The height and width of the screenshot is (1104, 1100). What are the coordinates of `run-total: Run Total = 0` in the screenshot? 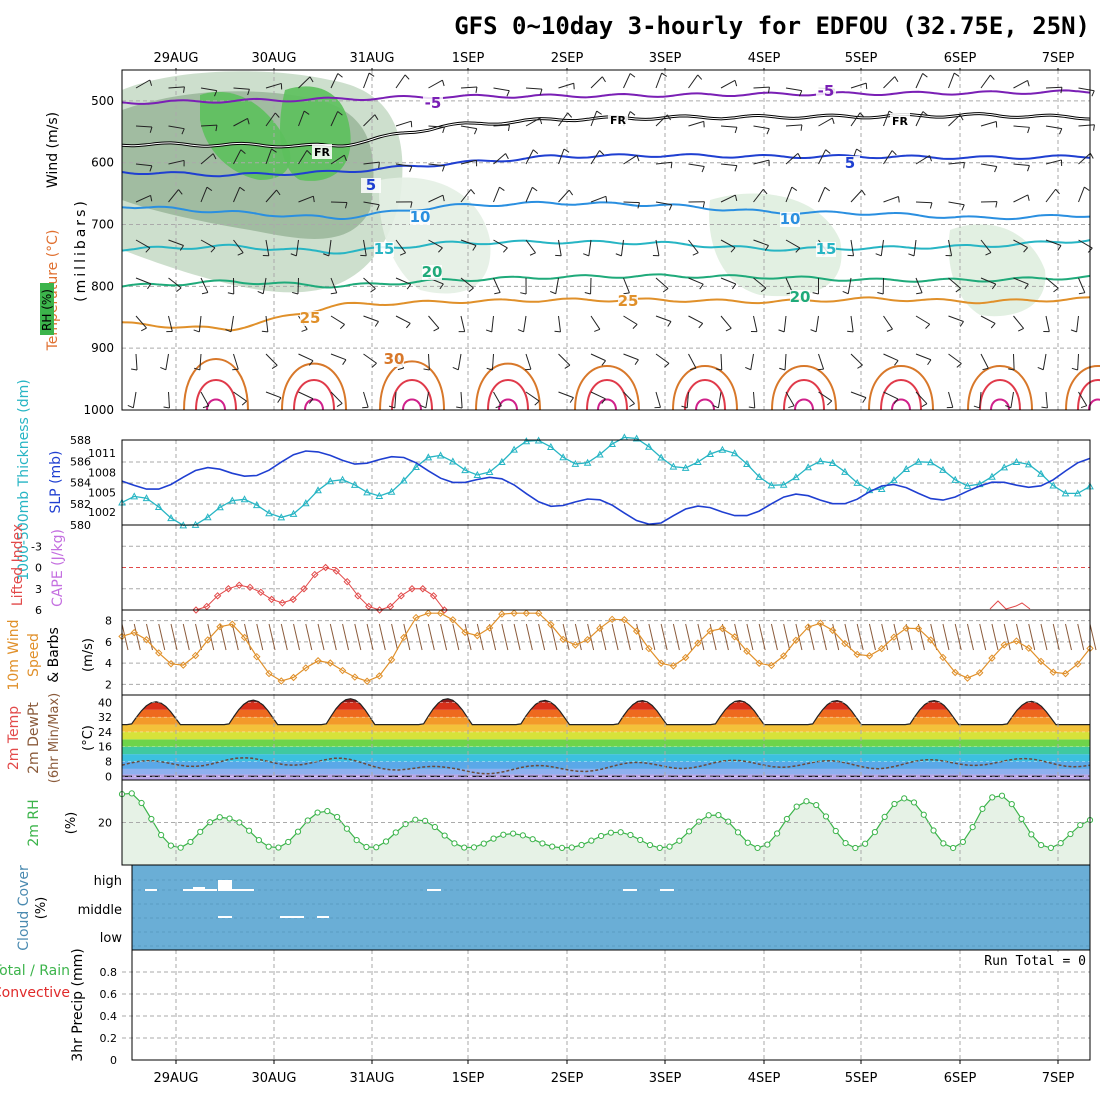 It's located at (1035, 961).